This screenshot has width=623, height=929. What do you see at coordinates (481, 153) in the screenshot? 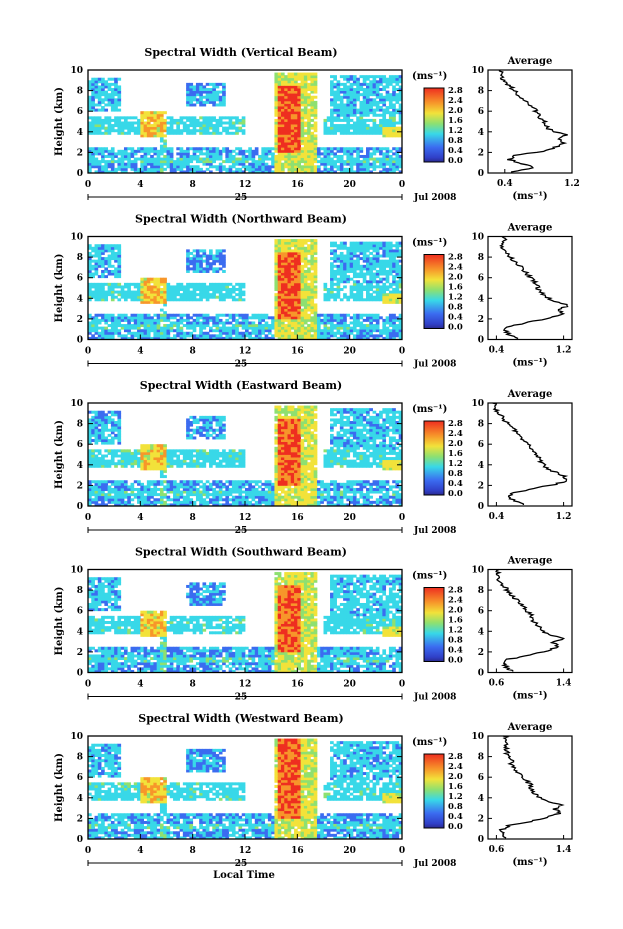
I see `profile-y-tick-label: 2` at bounding box center [481, 153].